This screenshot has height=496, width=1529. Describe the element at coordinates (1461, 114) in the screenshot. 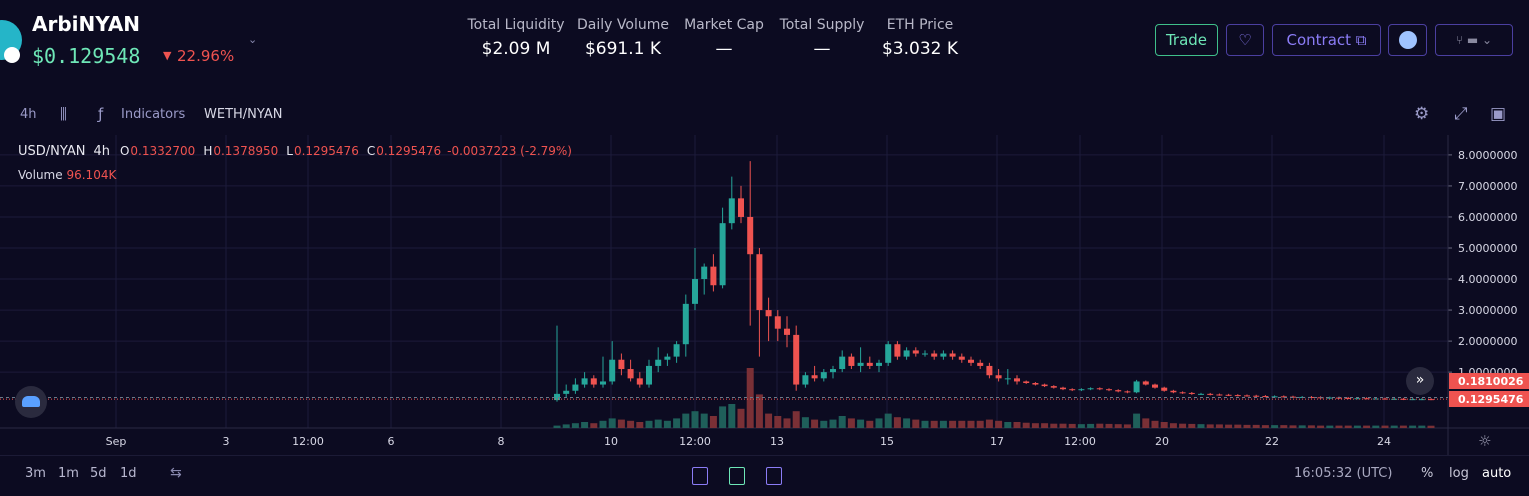

I see `fullscreen-icon: ⤢` at that location.